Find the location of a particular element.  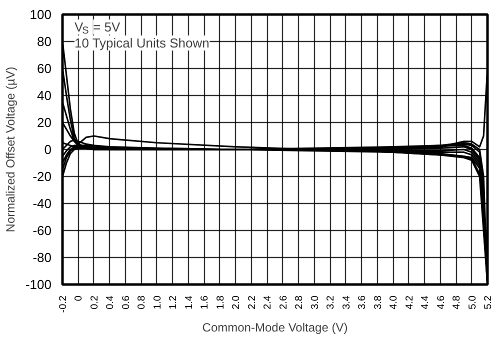

x-tick-label: -0.2 is located at coordinates (63, 304).